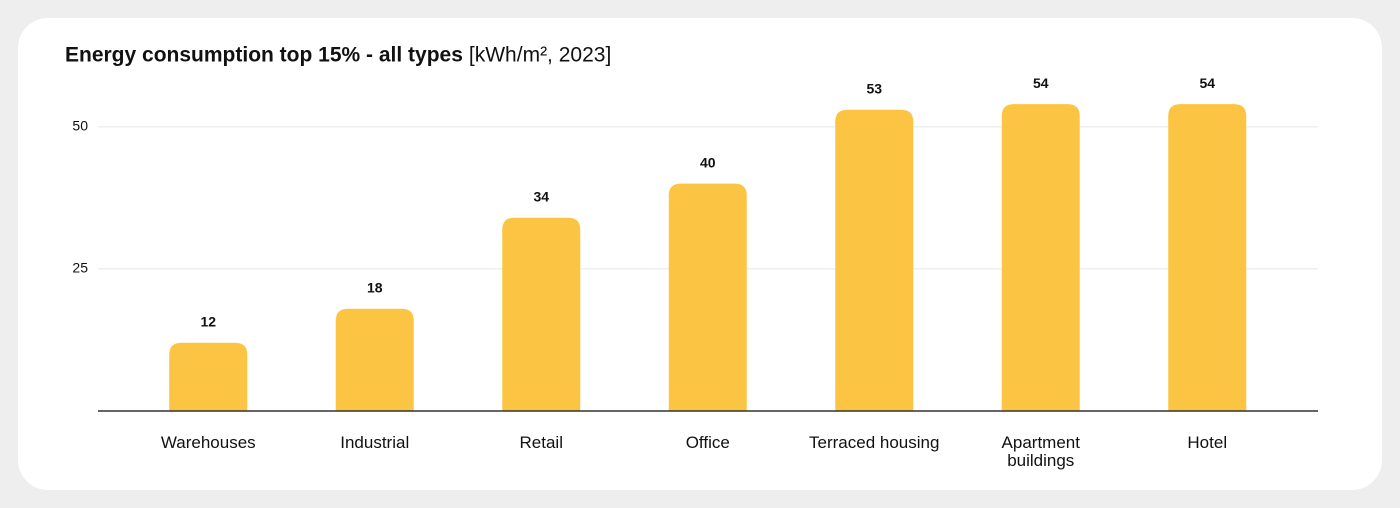 This screenshot has width=1400, height=508. What do you see at coordinates (874, 88) in the screenshot?
I see `value-label: 53` at bounding box center [874, 88].